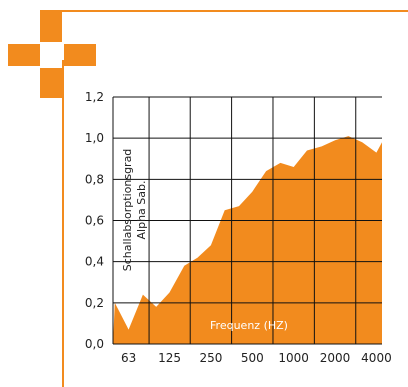 This screenshot has height=387, width=408. Describe the element at coordinates (80, 55) in the screenshot. I see `cross-right-block` at that location.